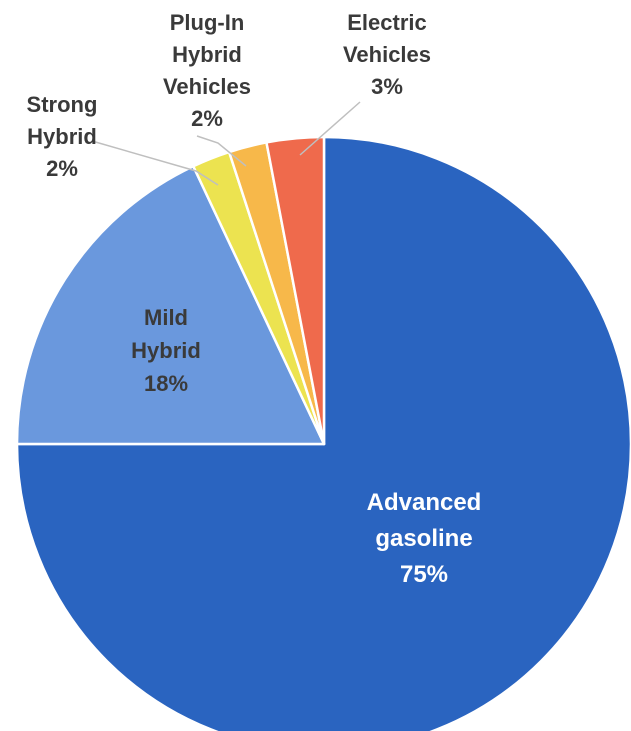 This screenshot has width=631, height=731. I want to click on slice-label: Advanced gasoline 75%, so click(424, 538).